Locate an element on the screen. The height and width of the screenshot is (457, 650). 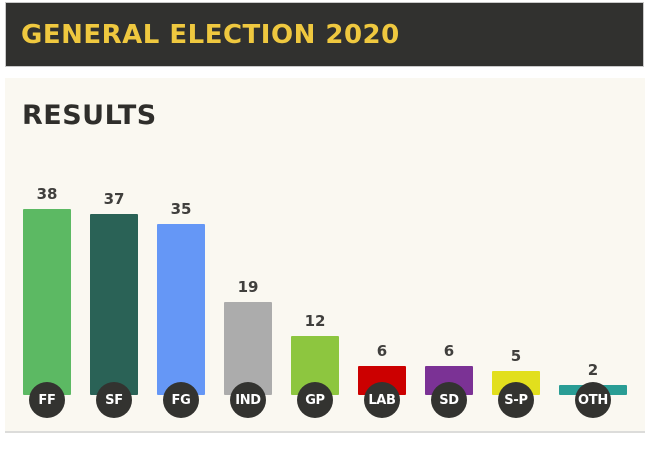
page-title: GENERAL ELECTION 2020 is located at coordinates (210, 34).